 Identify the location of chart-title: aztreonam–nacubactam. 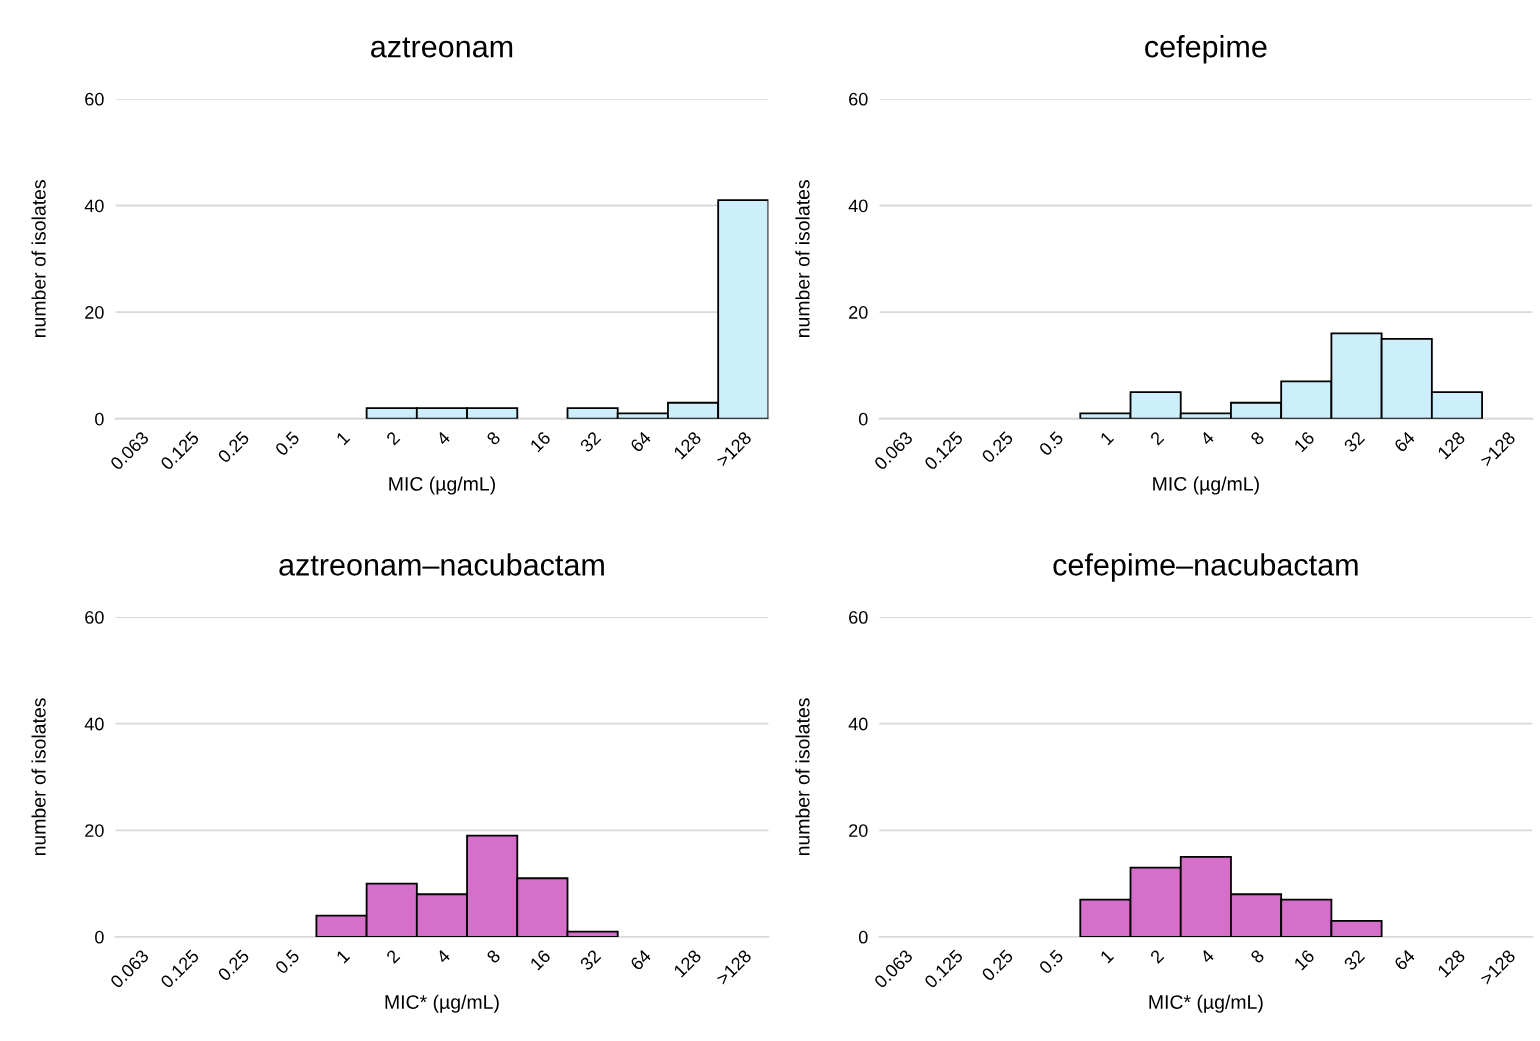
(441, 564).